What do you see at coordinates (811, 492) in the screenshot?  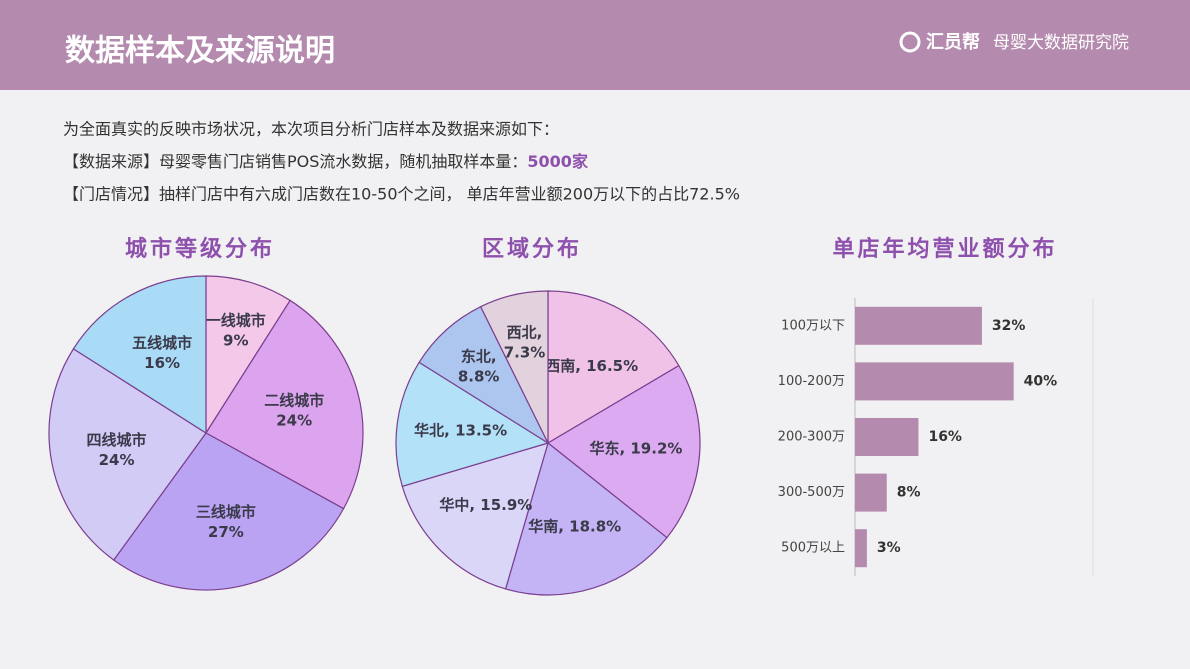 I see `y-tick-label: 300-500万` at bounding box center [811, 492].